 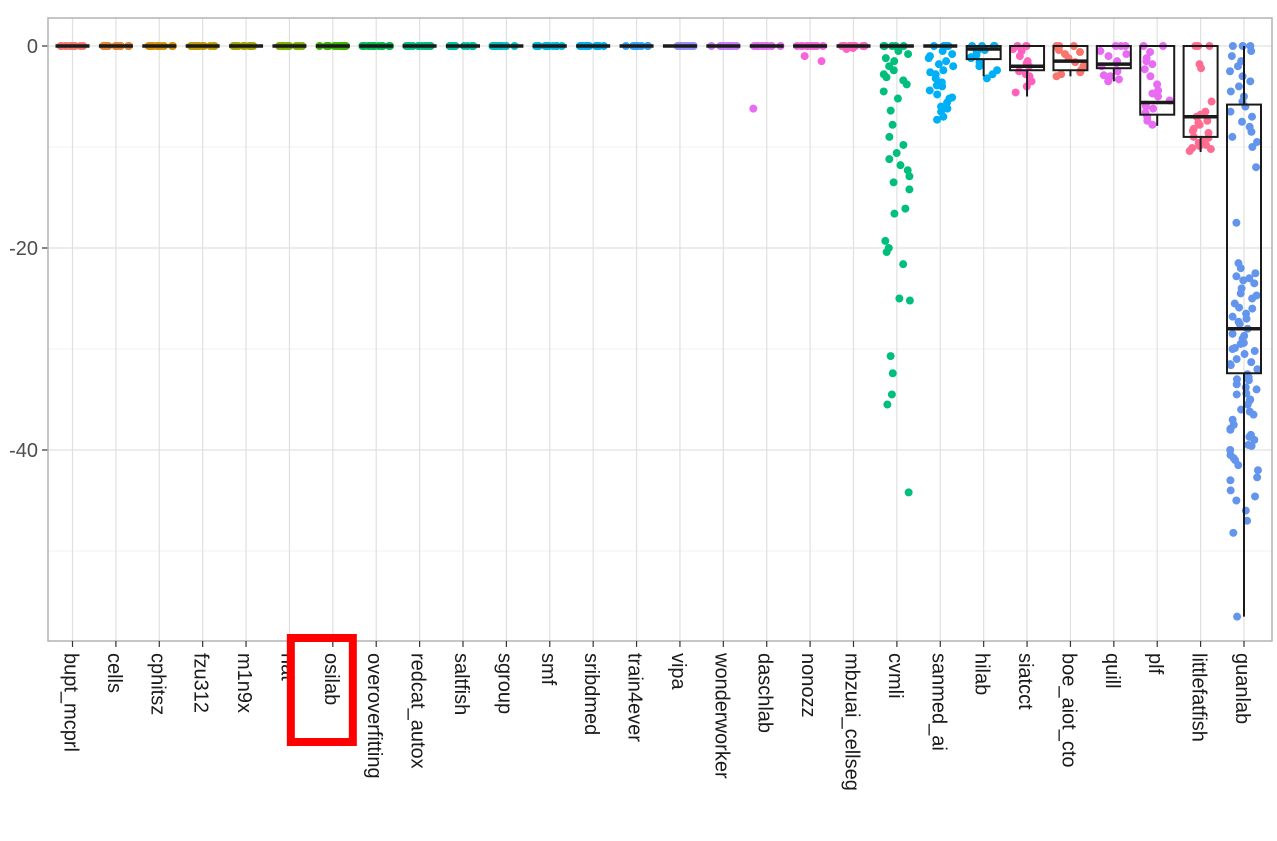 What do you see at coordinates (982, 674) in the screenshot?
I see `x-tick-label: hilab` at bounding box center [982, 674].